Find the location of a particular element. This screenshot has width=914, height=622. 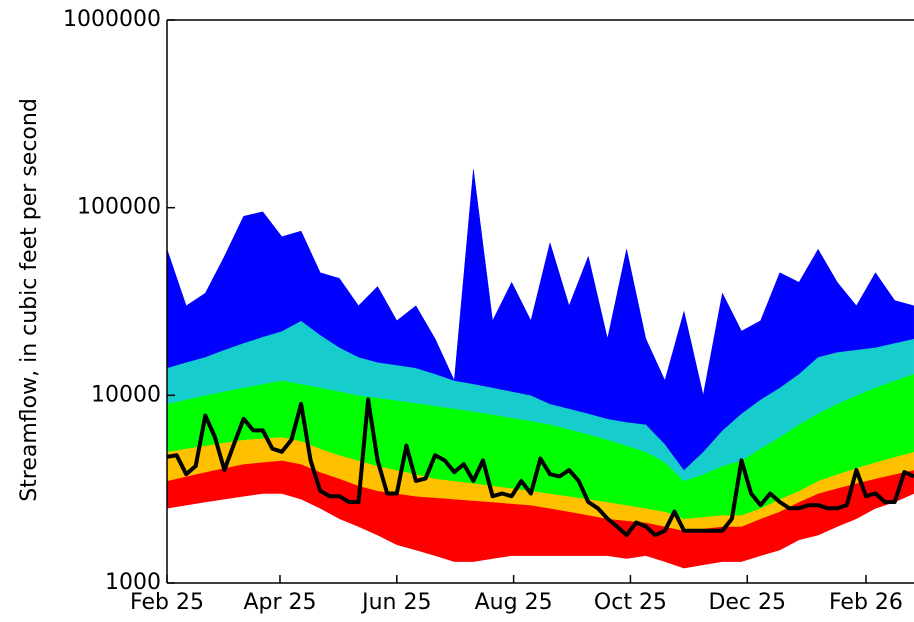

y-axis-label: Streamflow, in cubic feet per second is located at coordinates (29, 300).